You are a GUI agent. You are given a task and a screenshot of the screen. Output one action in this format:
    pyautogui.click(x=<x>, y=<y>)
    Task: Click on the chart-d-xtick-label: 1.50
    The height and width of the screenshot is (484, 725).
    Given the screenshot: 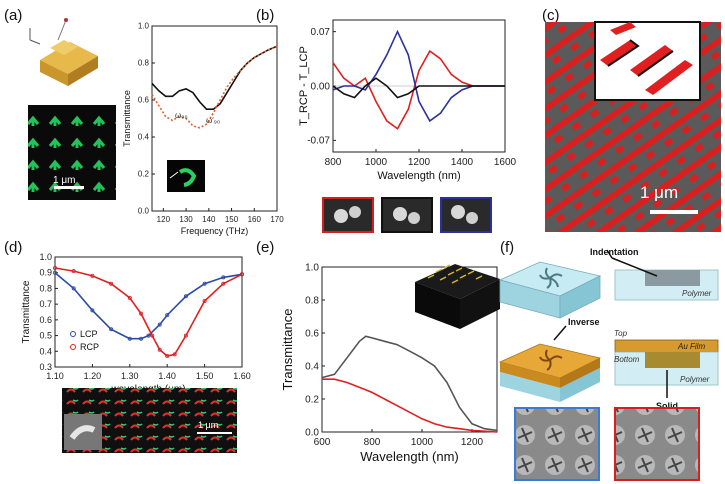 What is the action you would take?
    pyautogui.click(x=205, y=376)
    